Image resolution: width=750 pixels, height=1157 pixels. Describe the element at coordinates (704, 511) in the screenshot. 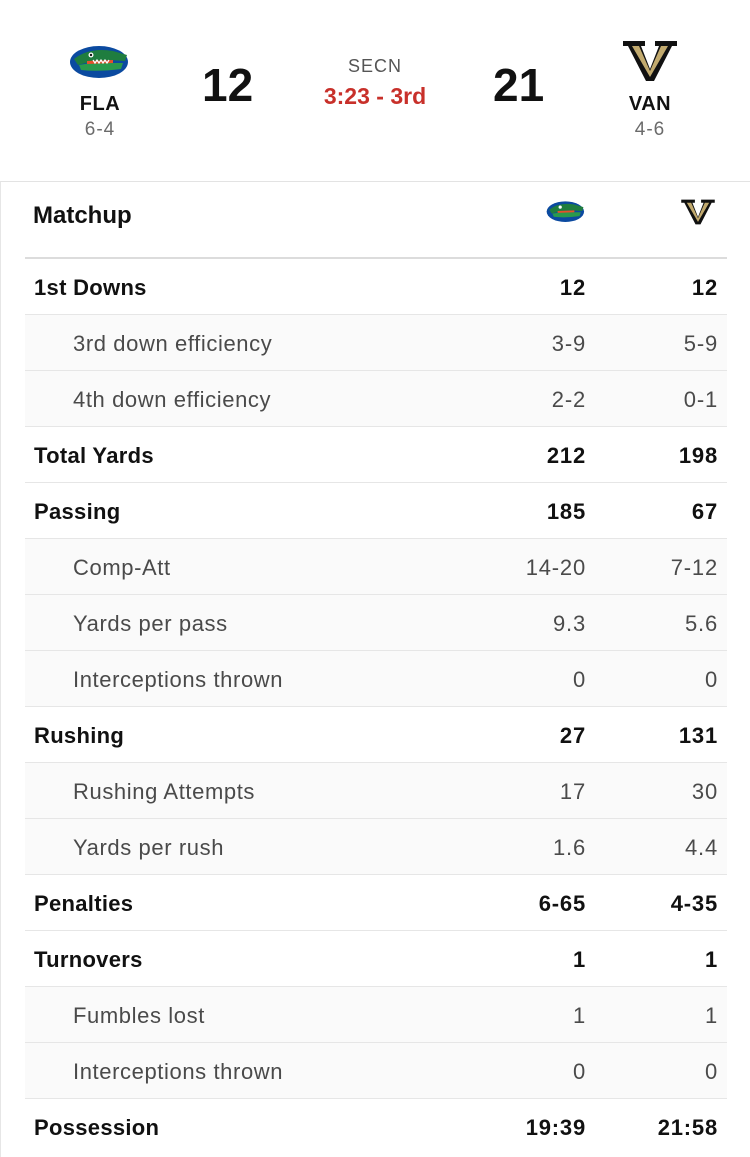

I see `home-stat-value: 67` at that location.